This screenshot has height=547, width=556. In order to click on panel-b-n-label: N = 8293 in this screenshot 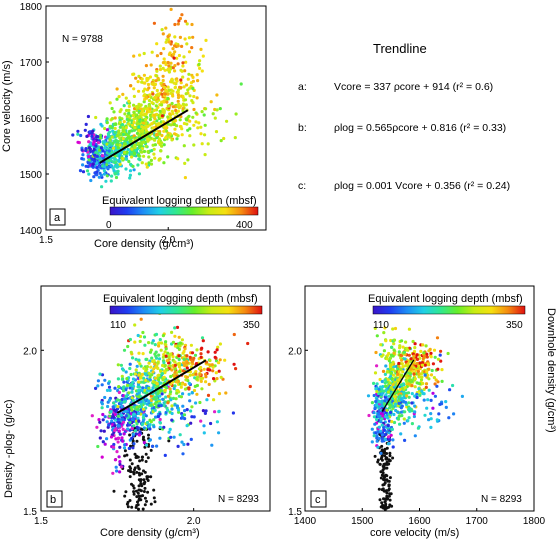, I will do `click(238, 499)`.